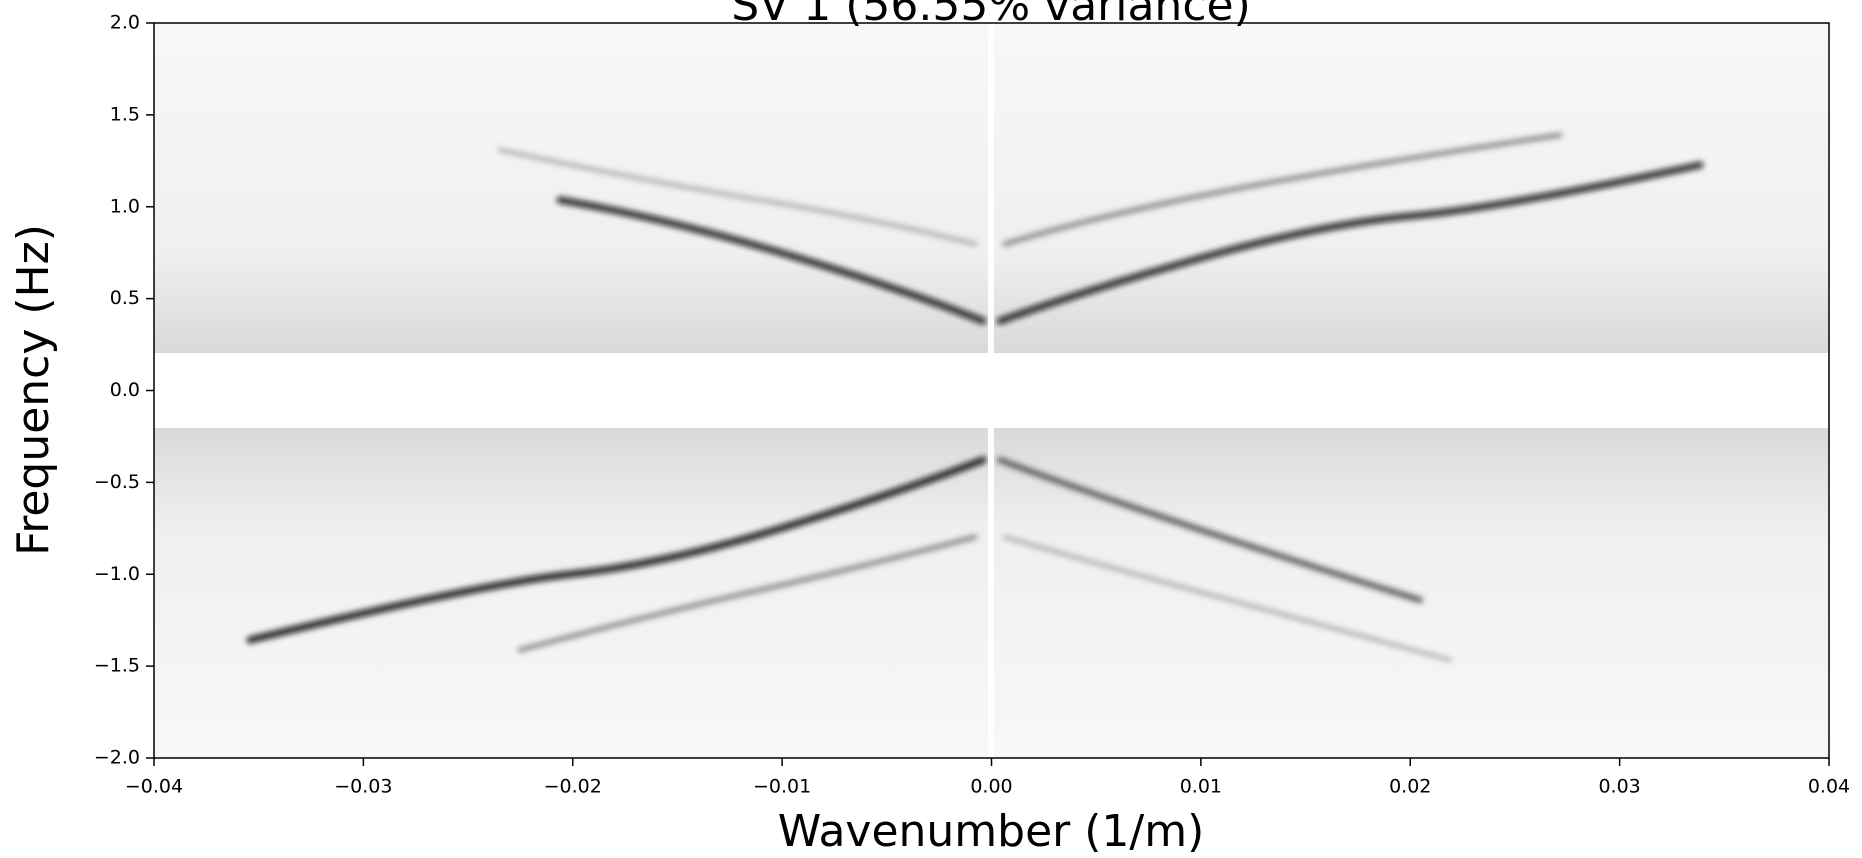 Image resolution: width=1862 pixels, height=858 pixels. What do you see at coordinates (117, 482) in the screenshot?
I see `y-tick-label: −0.5` at bounding box center [117, 482].